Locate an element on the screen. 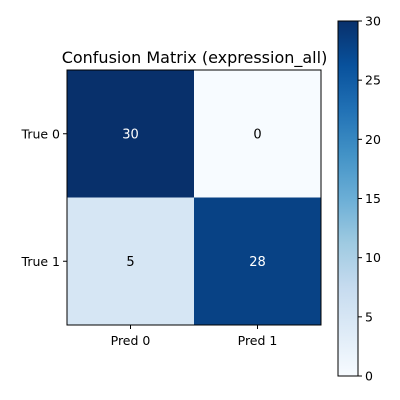 Image resolution: width=400 pixels, height=400 pixels. cell-value-r0-c1: 0 is located at coordinates (257, 134).